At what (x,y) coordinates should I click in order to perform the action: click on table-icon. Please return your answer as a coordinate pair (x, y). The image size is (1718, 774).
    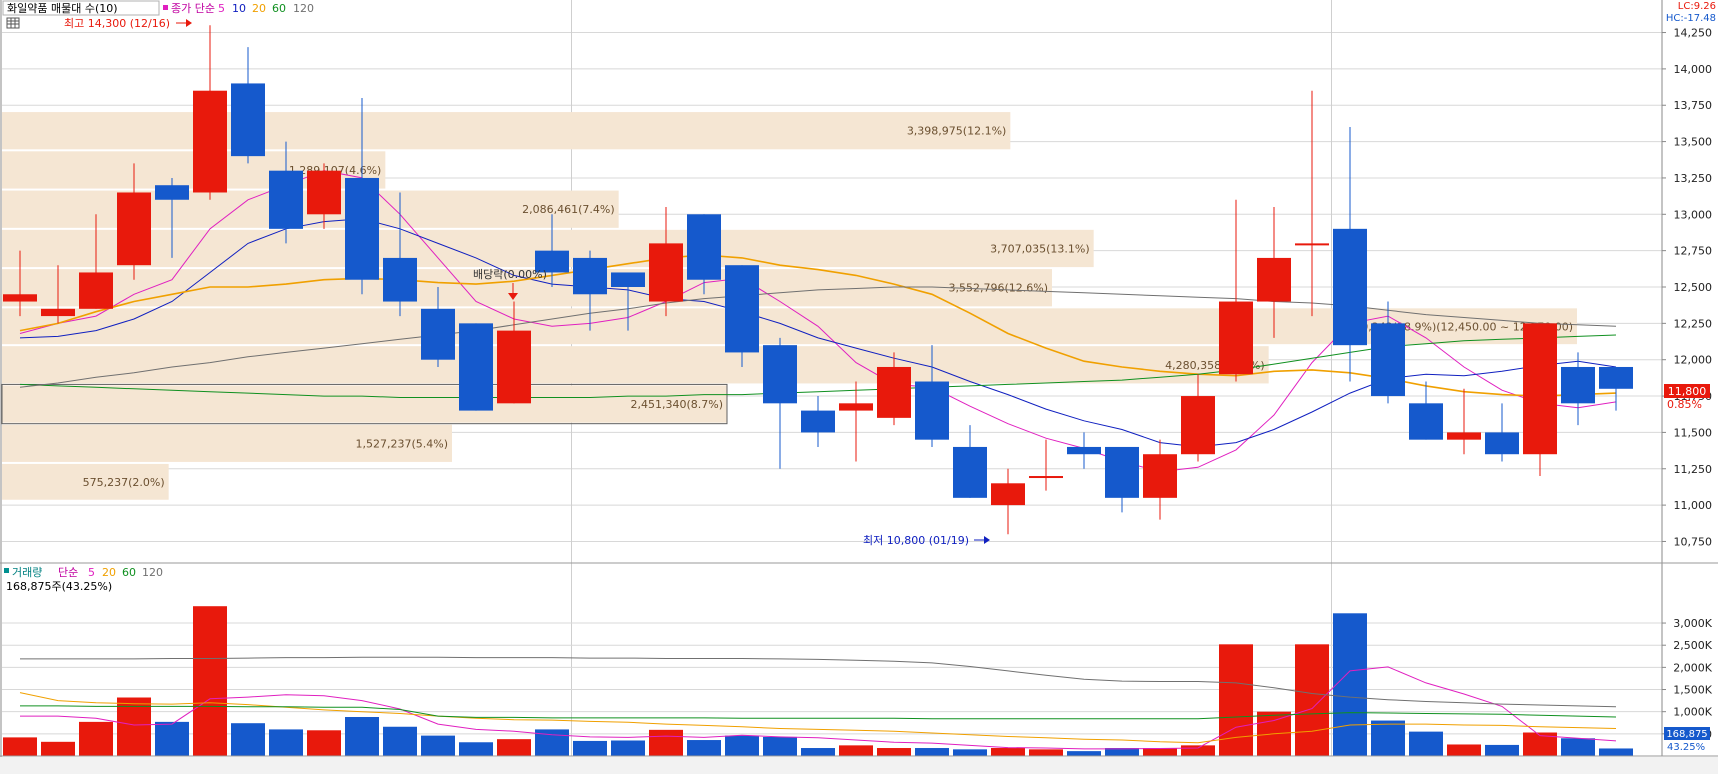
    Looking at the image, I should click on (13, 23).